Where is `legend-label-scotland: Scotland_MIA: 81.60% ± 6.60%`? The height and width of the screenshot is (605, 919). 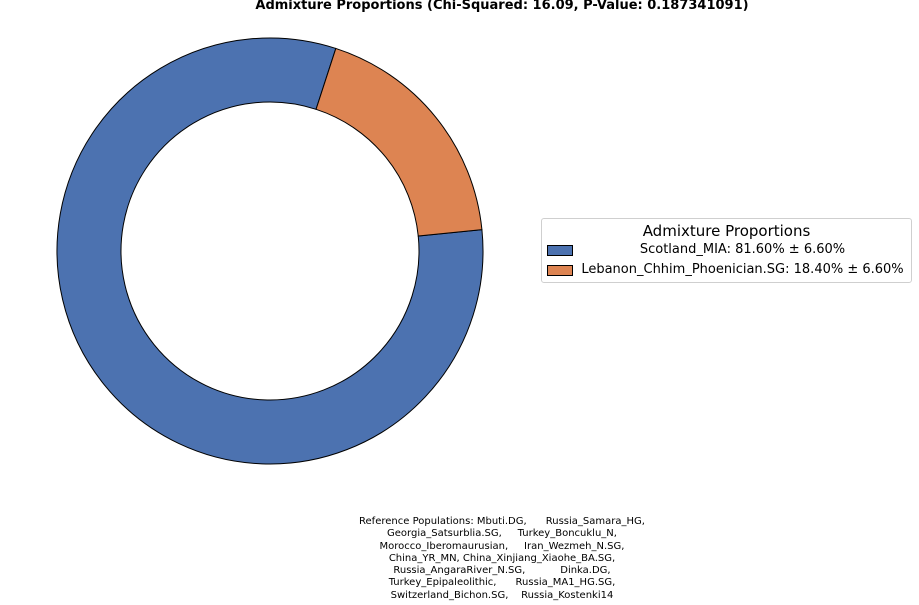
legend-label-scotland: Scotland_MIA: 81.60% ± 6.60% is located at coordinates (742, 249).